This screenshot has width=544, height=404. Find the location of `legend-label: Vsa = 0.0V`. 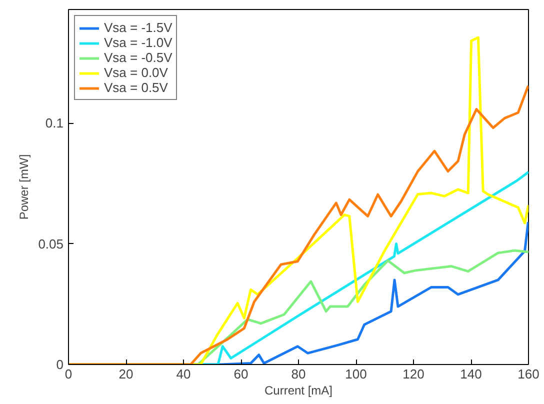

legend-label: Vsa = 0.0V is located at coordinates (136, 72).